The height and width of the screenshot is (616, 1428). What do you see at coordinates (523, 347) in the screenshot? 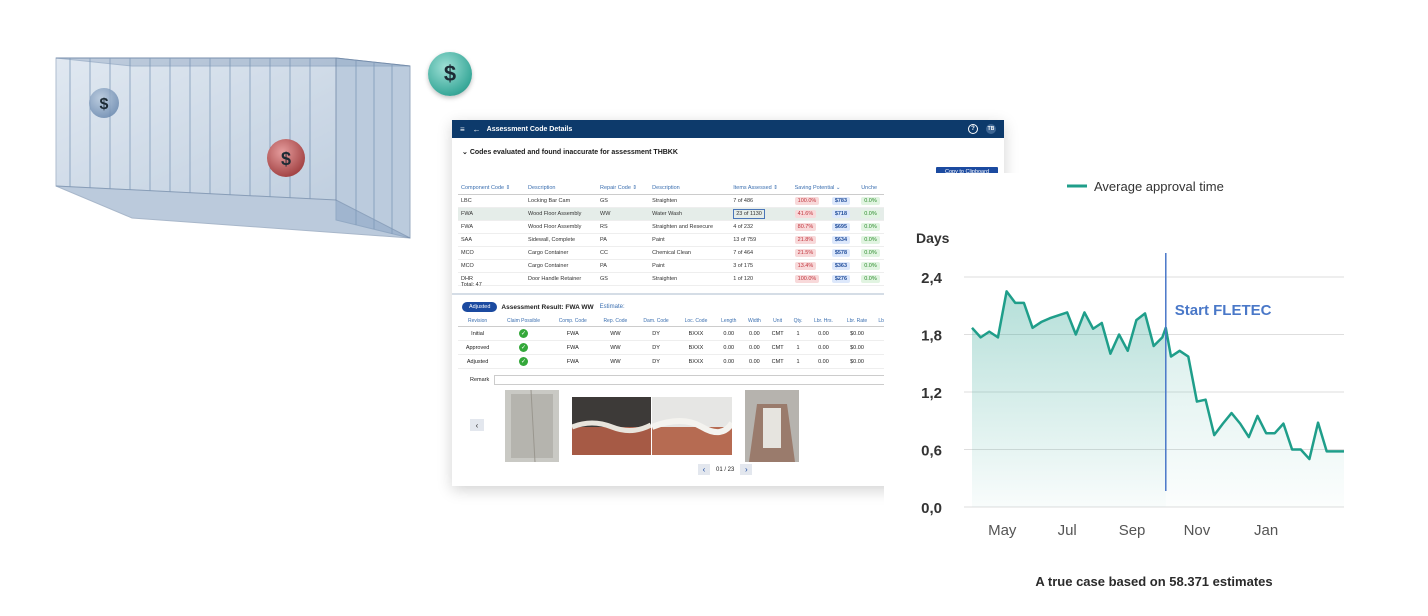
I see `table-cell: ✓` at bounding box center [523, 347].